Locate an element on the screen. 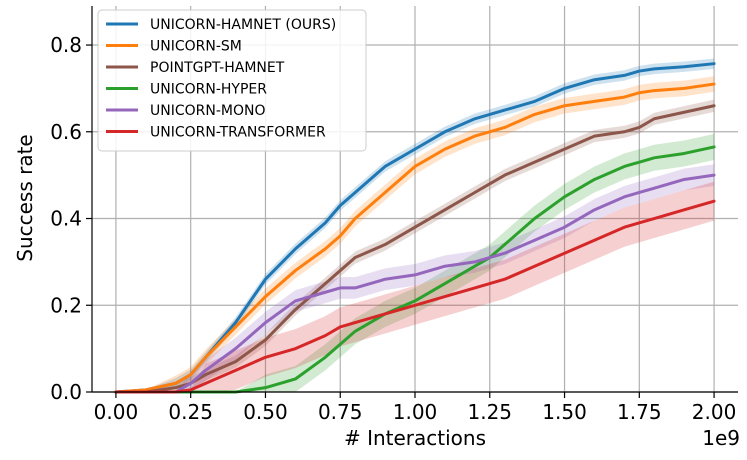 Image resolution: width=747 pixels, height=460 pixels. legend-entry: UNICORN-HYPER is located at coordinates (208, 90).